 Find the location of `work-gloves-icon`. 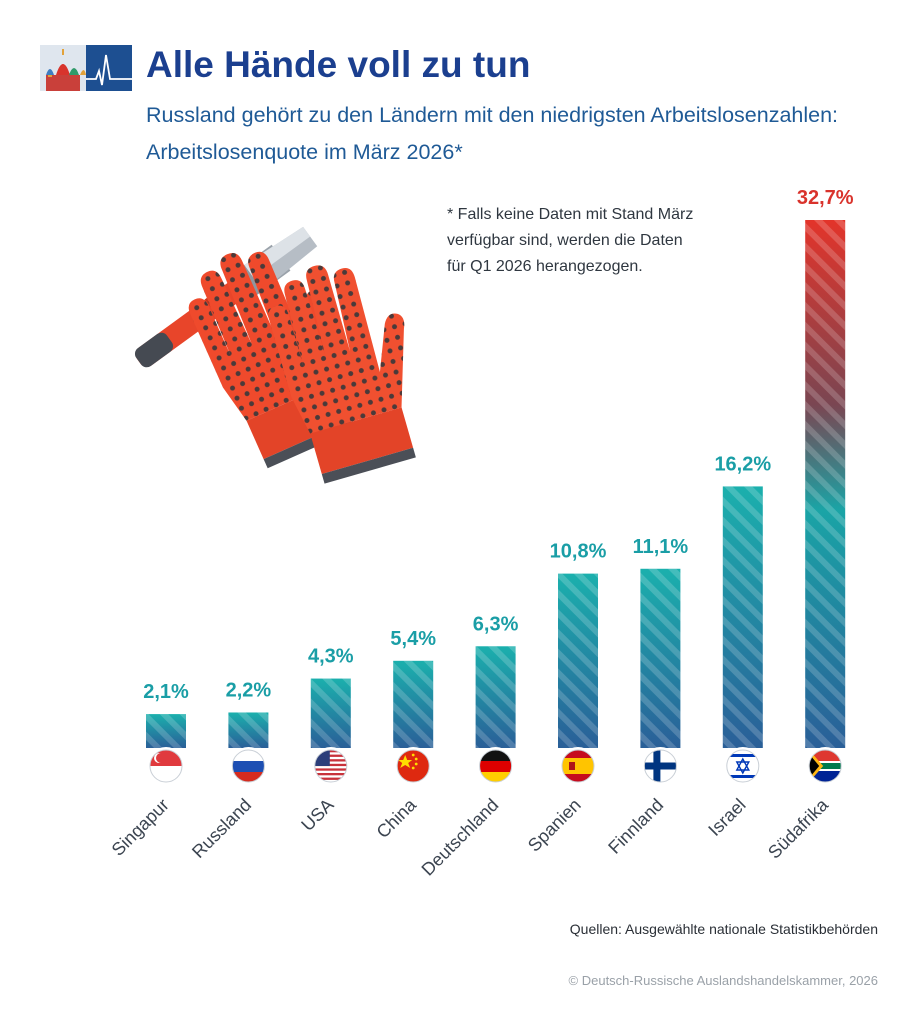

work-gloves-icon is located at coordinates (302, 367).